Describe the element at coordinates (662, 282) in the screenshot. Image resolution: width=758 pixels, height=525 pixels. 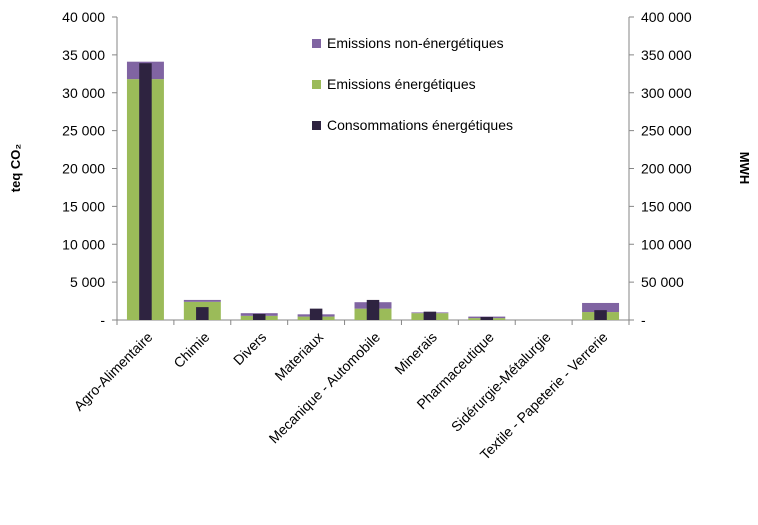
I see `y2-tick-label: 50 000` at that location.